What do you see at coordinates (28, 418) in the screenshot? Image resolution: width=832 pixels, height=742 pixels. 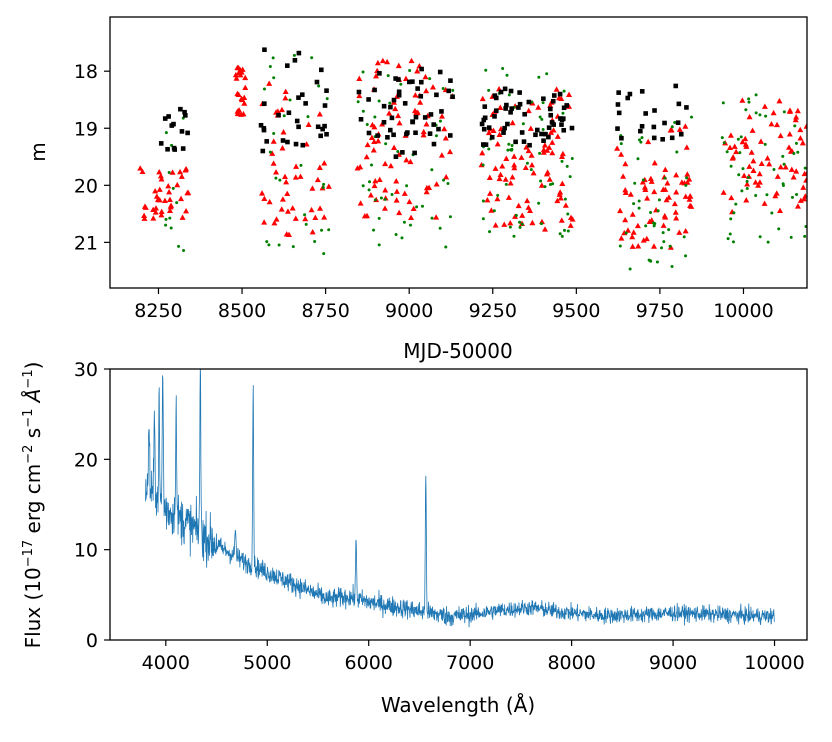 I see `y-label-sup3: −1` at bounding box center [28, 418].